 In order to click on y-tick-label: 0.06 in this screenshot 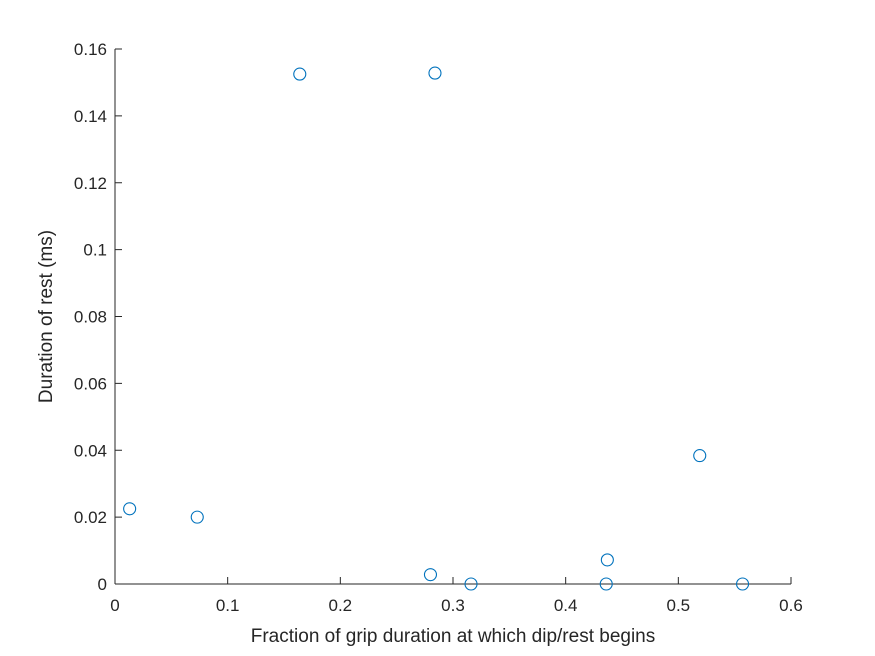, I will do `click(90, 383)`.